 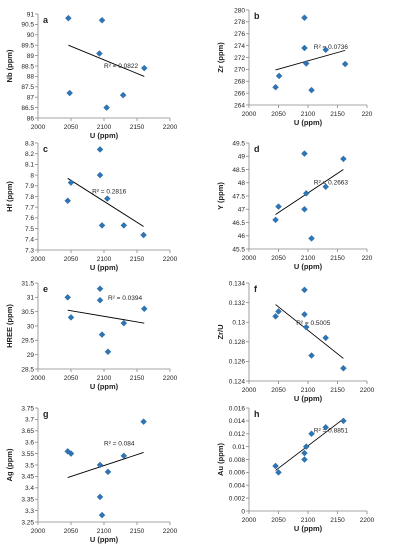 I want to click on y-tick-label: 0.128, so click(x=237, y=342).